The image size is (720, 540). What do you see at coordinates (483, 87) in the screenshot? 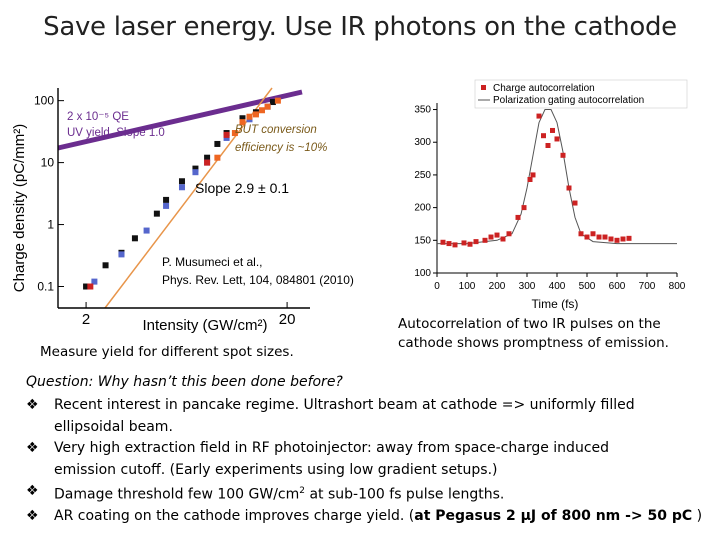
I see `legend-marker-charge` at bounding box center [483, 87].